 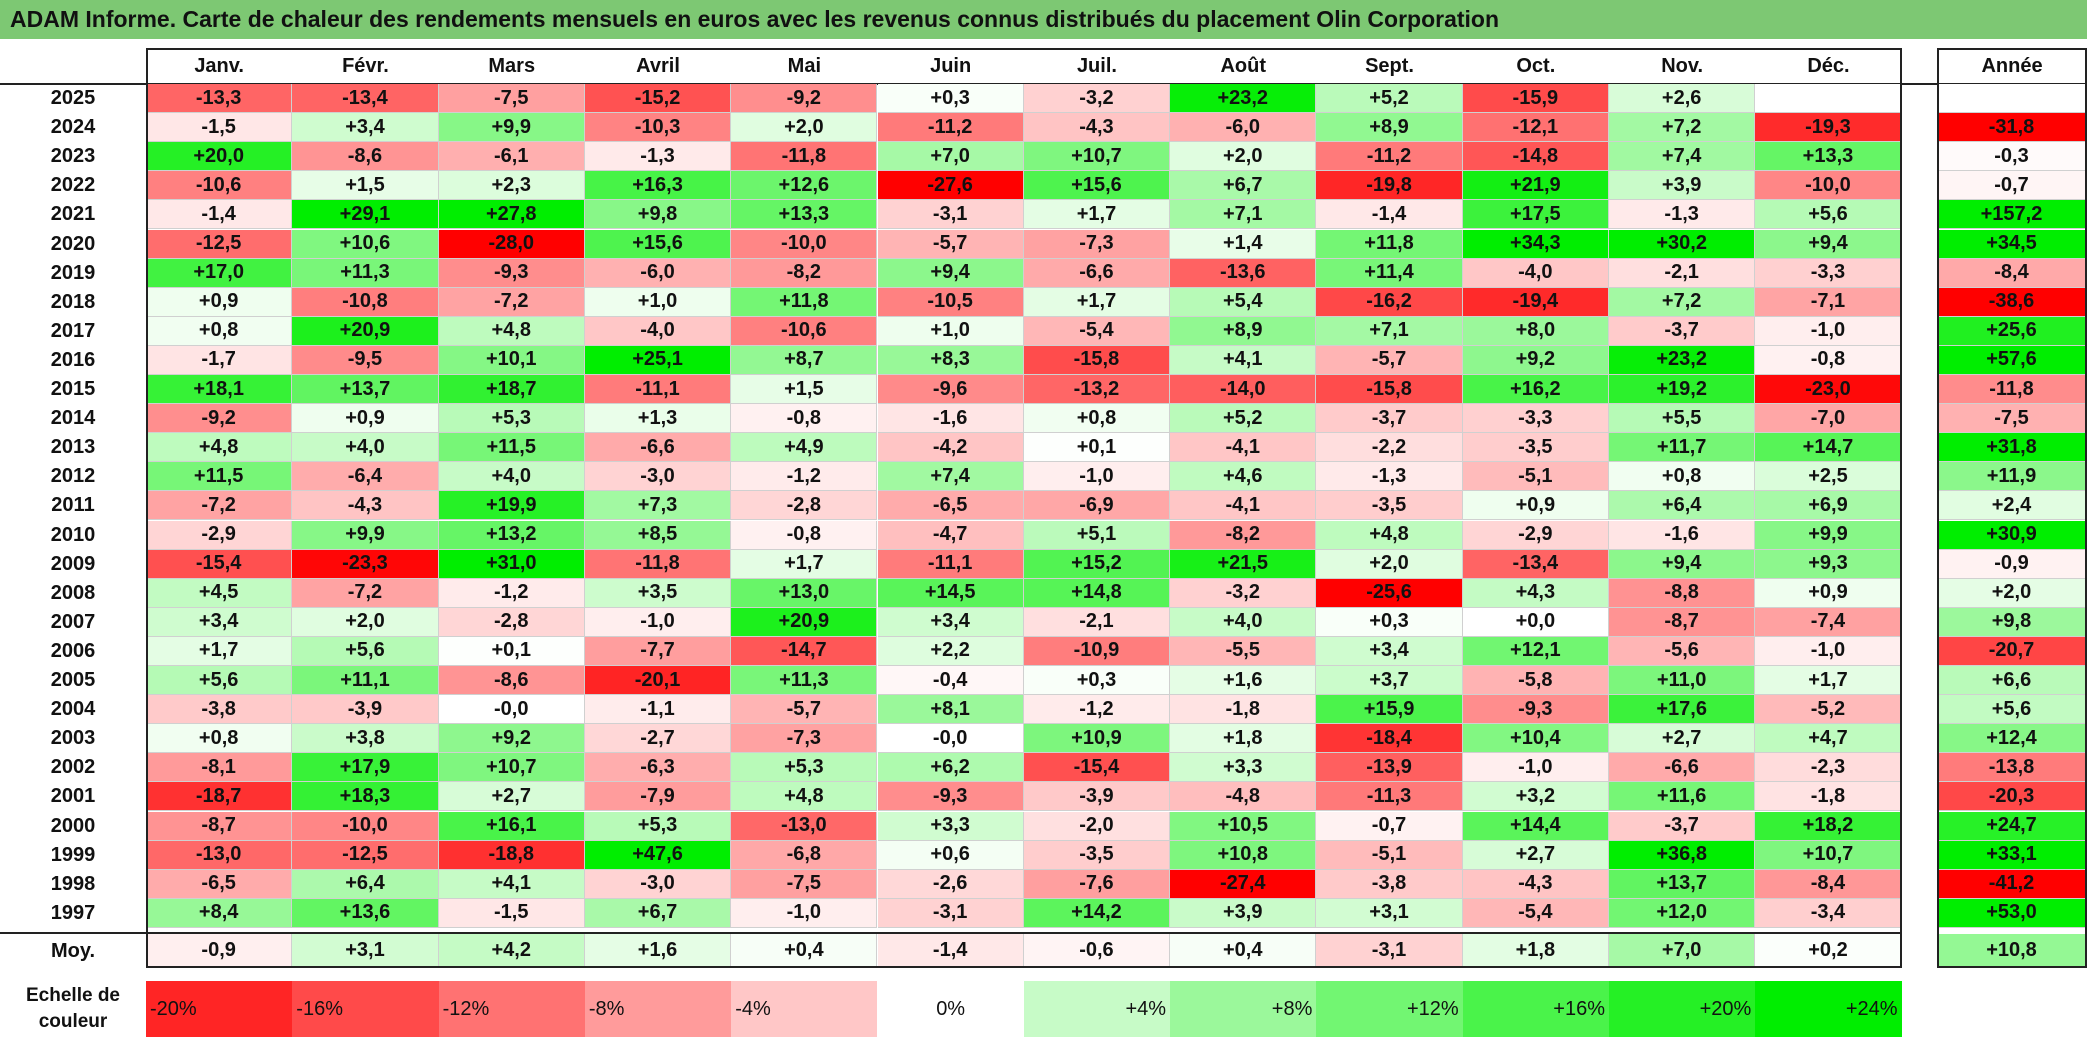 What do you see at coordinates (2012, 535) in the screenshot?
I see `annual-cell: +30,9` at bounding box center [2012, 535].